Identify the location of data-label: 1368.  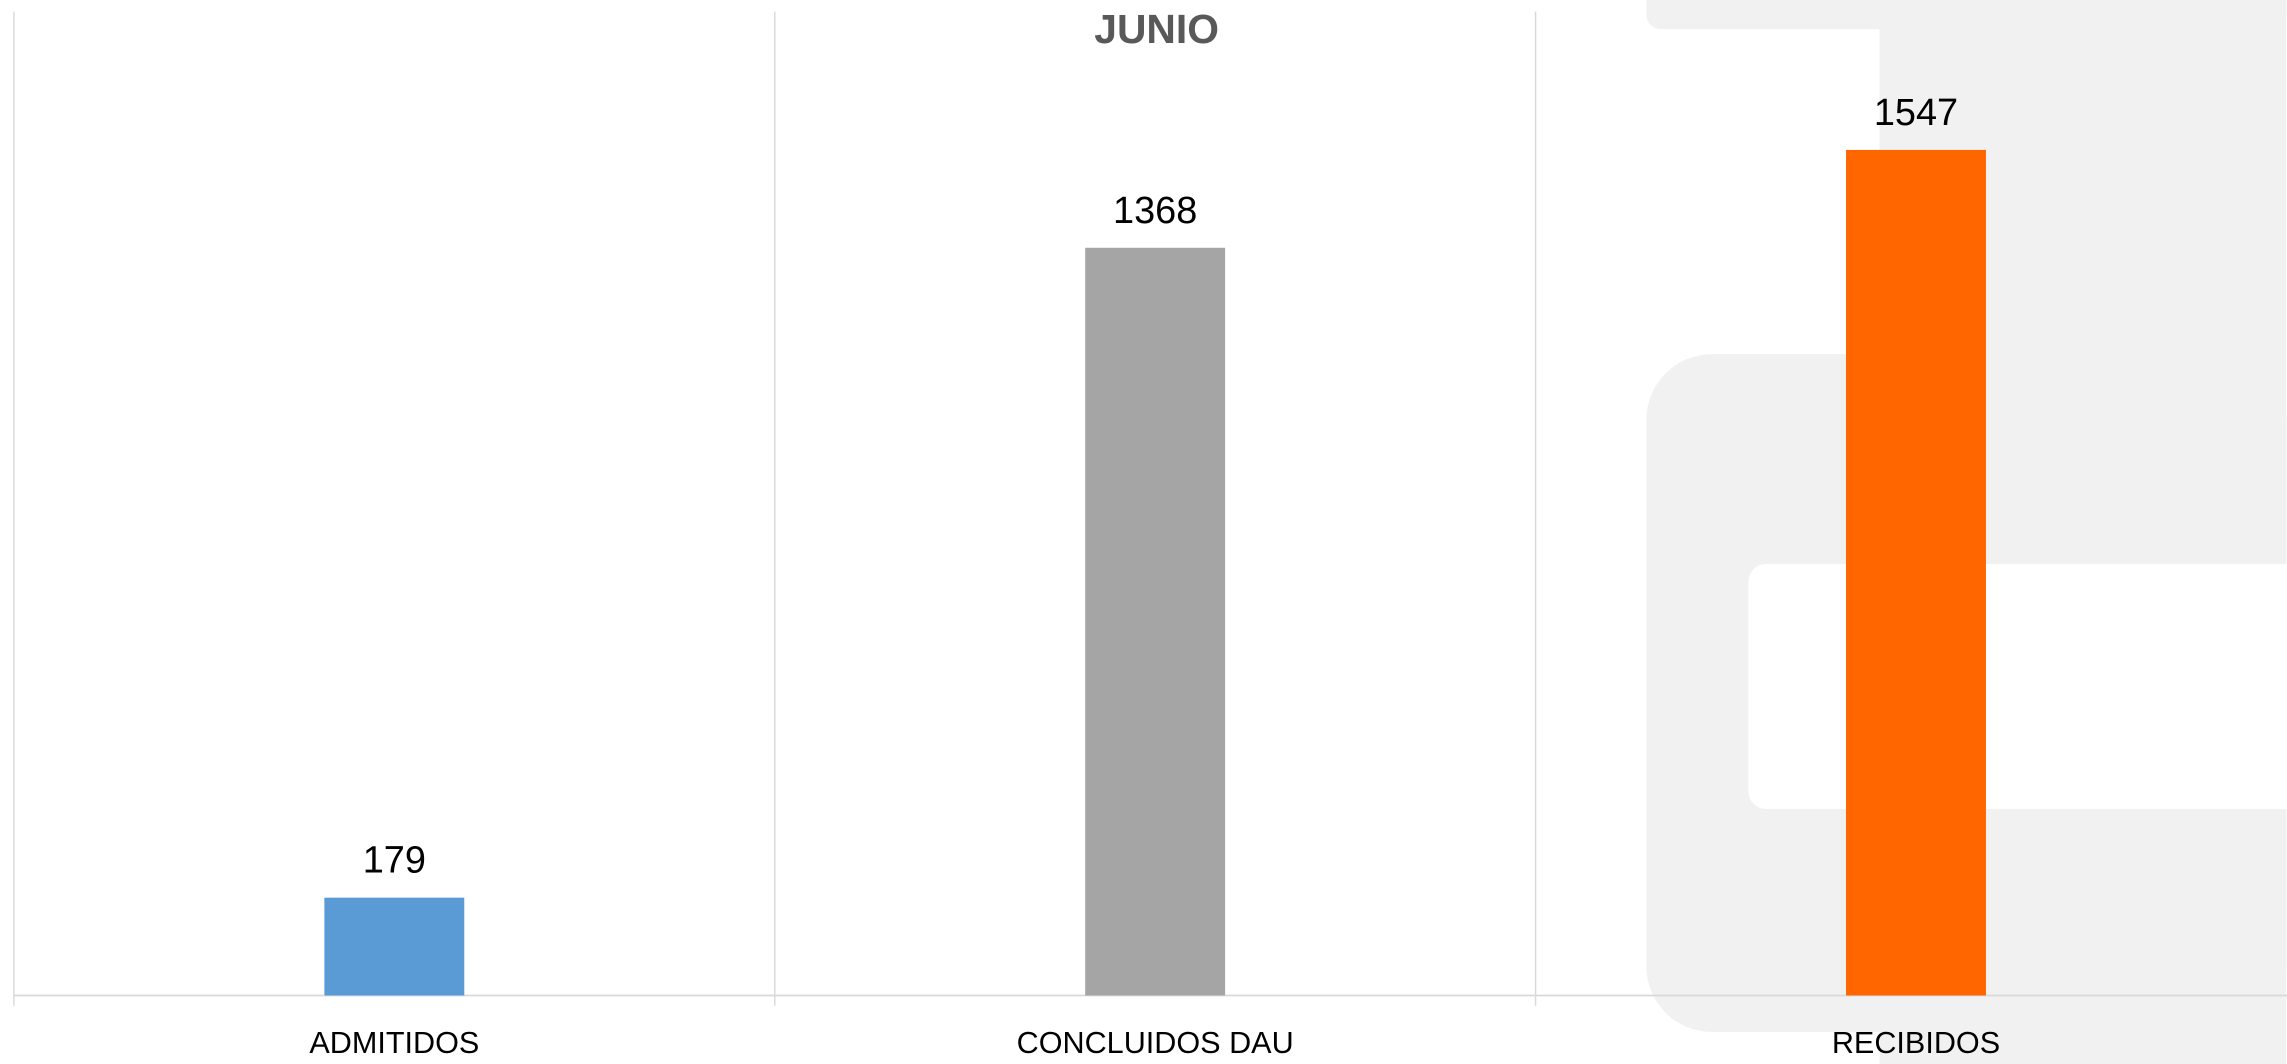
(1155, 211).